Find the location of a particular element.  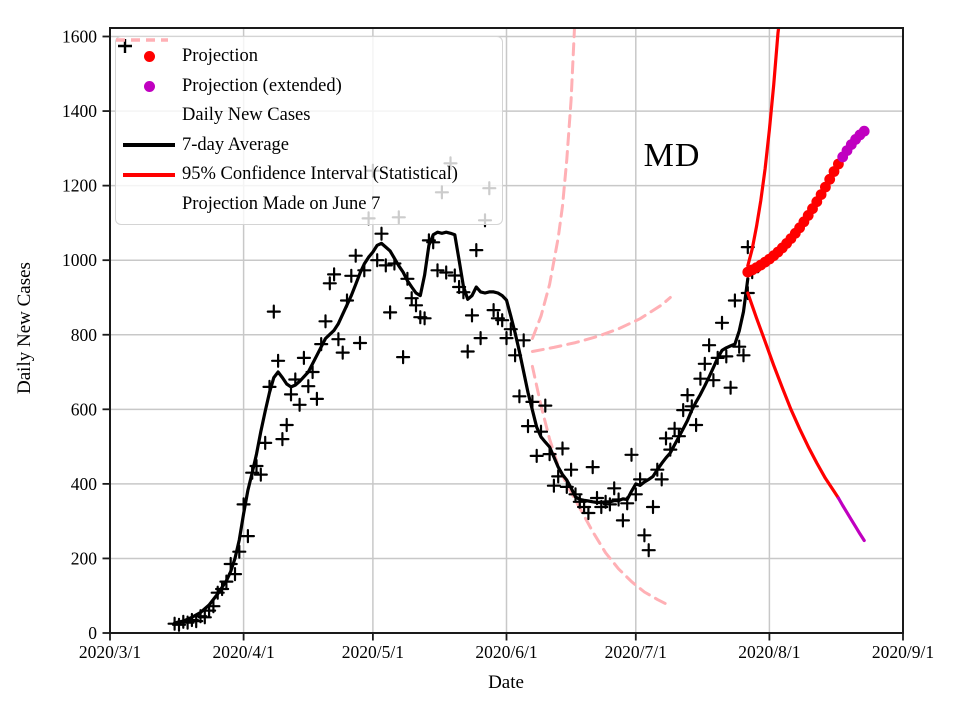

x-axis-title: Date is located at coordinates (506, 682).